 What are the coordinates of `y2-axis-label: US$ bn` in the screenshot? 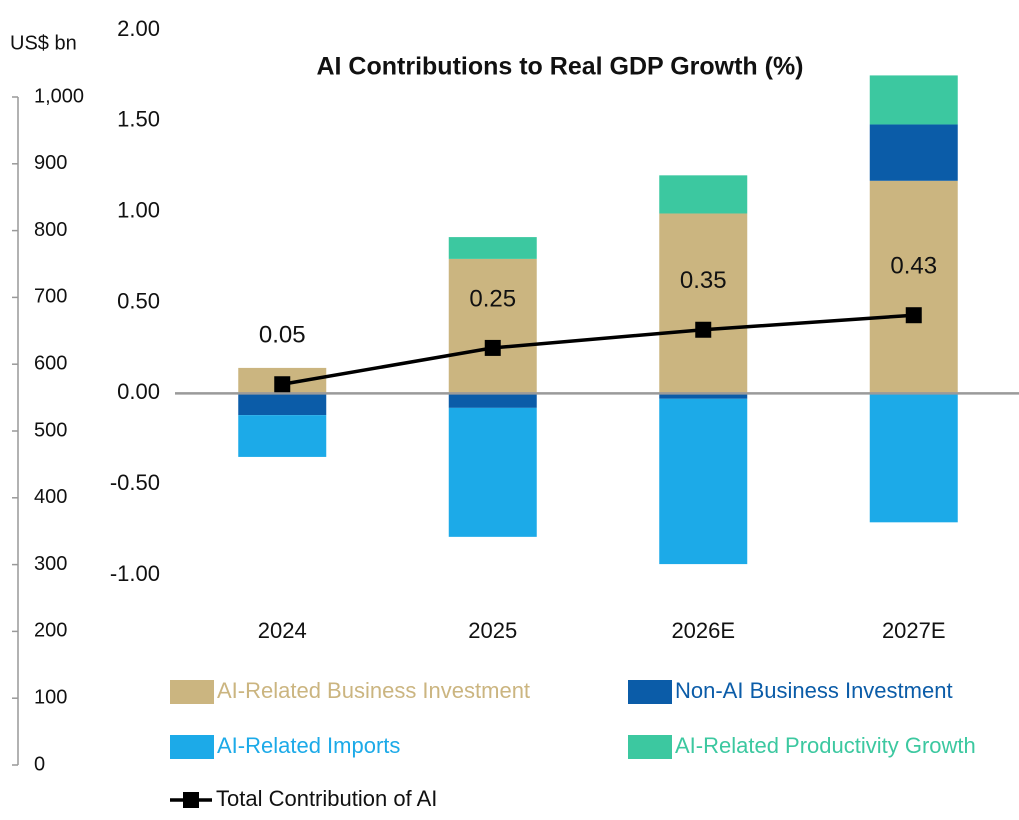 It's located at (43, 43).